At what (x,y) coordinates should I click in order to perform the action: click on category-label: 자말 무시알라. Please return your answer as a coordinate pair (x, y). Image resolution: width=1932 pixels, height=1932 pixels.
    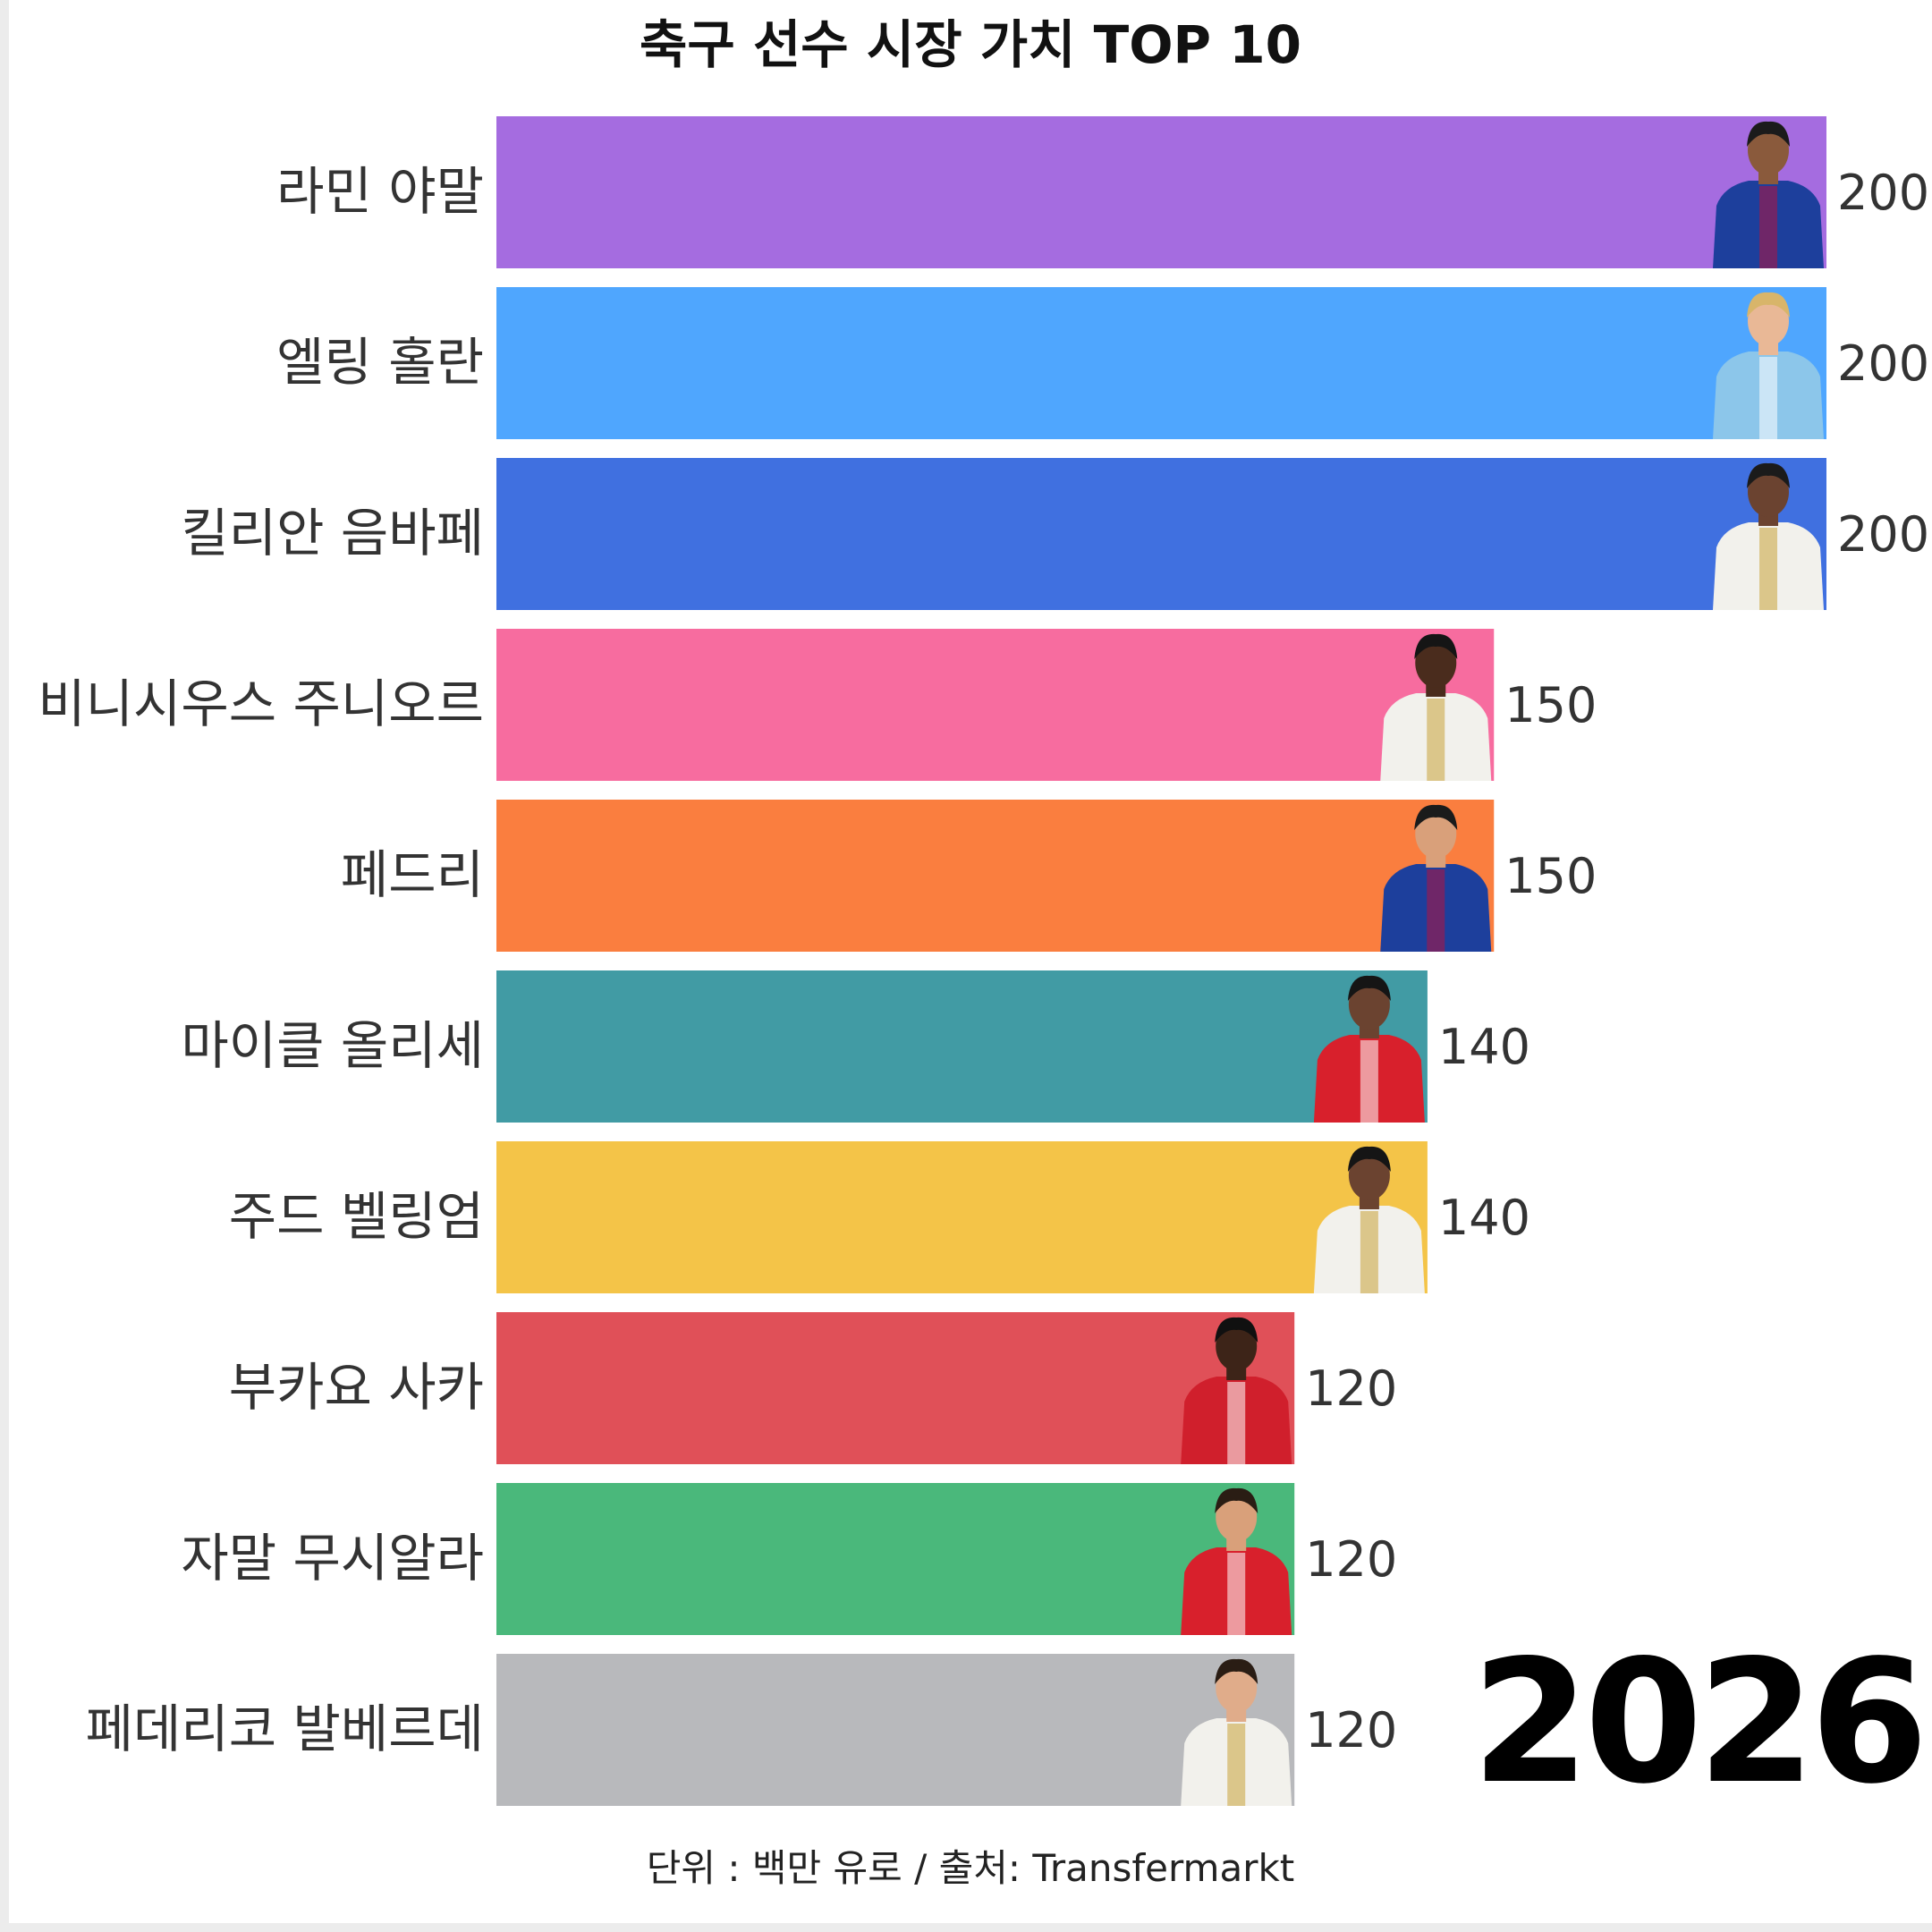
    Looking at the image, I should click on (332, 1558).